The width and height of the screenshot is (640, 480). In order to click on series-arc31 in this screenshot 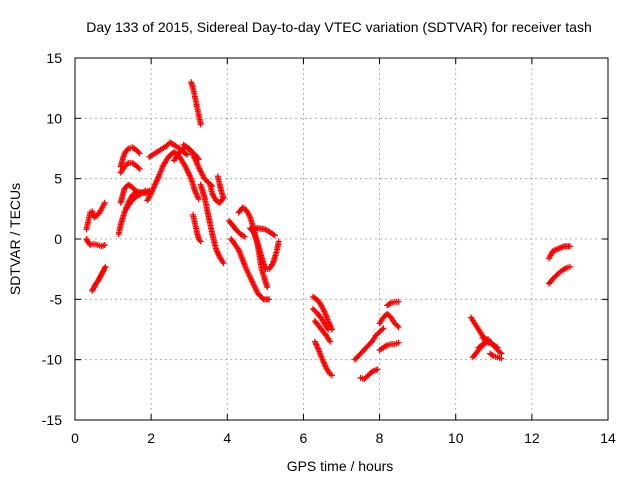, I will do `click(389, 346)`.